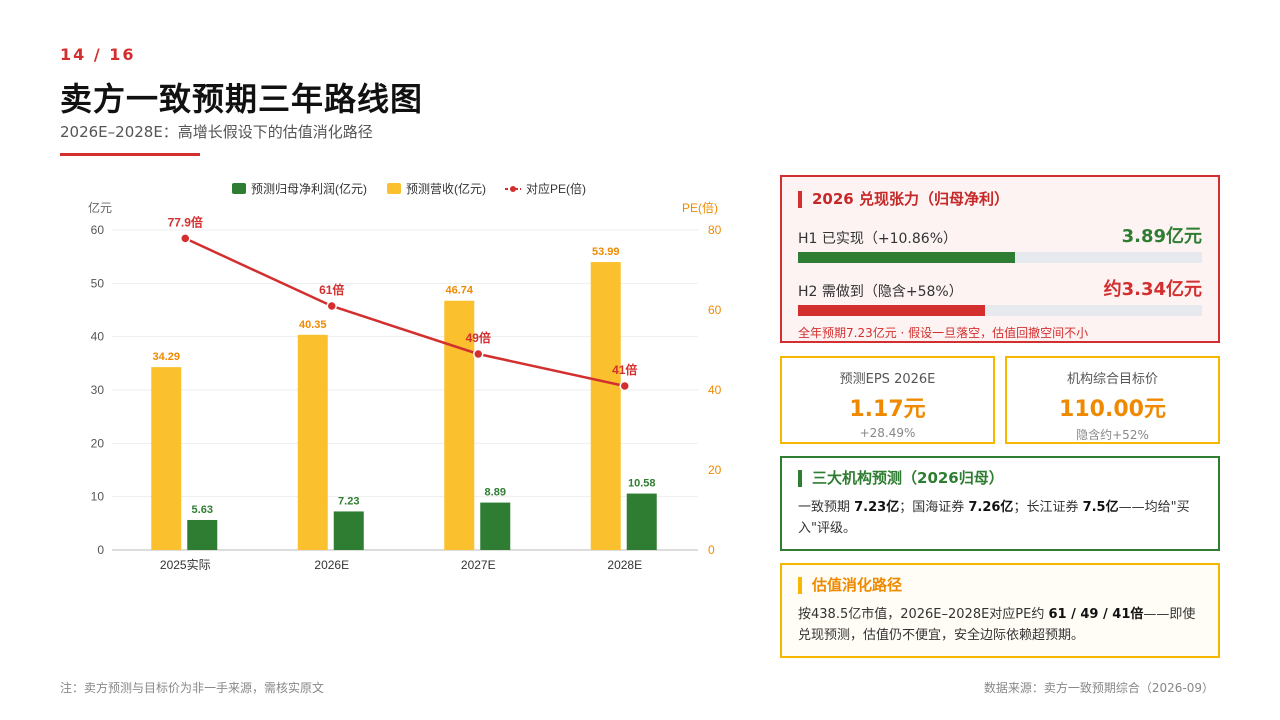 The image size is (1280, 720). I want to click on revenue-bar-label: 46.74, so click(459, 291).